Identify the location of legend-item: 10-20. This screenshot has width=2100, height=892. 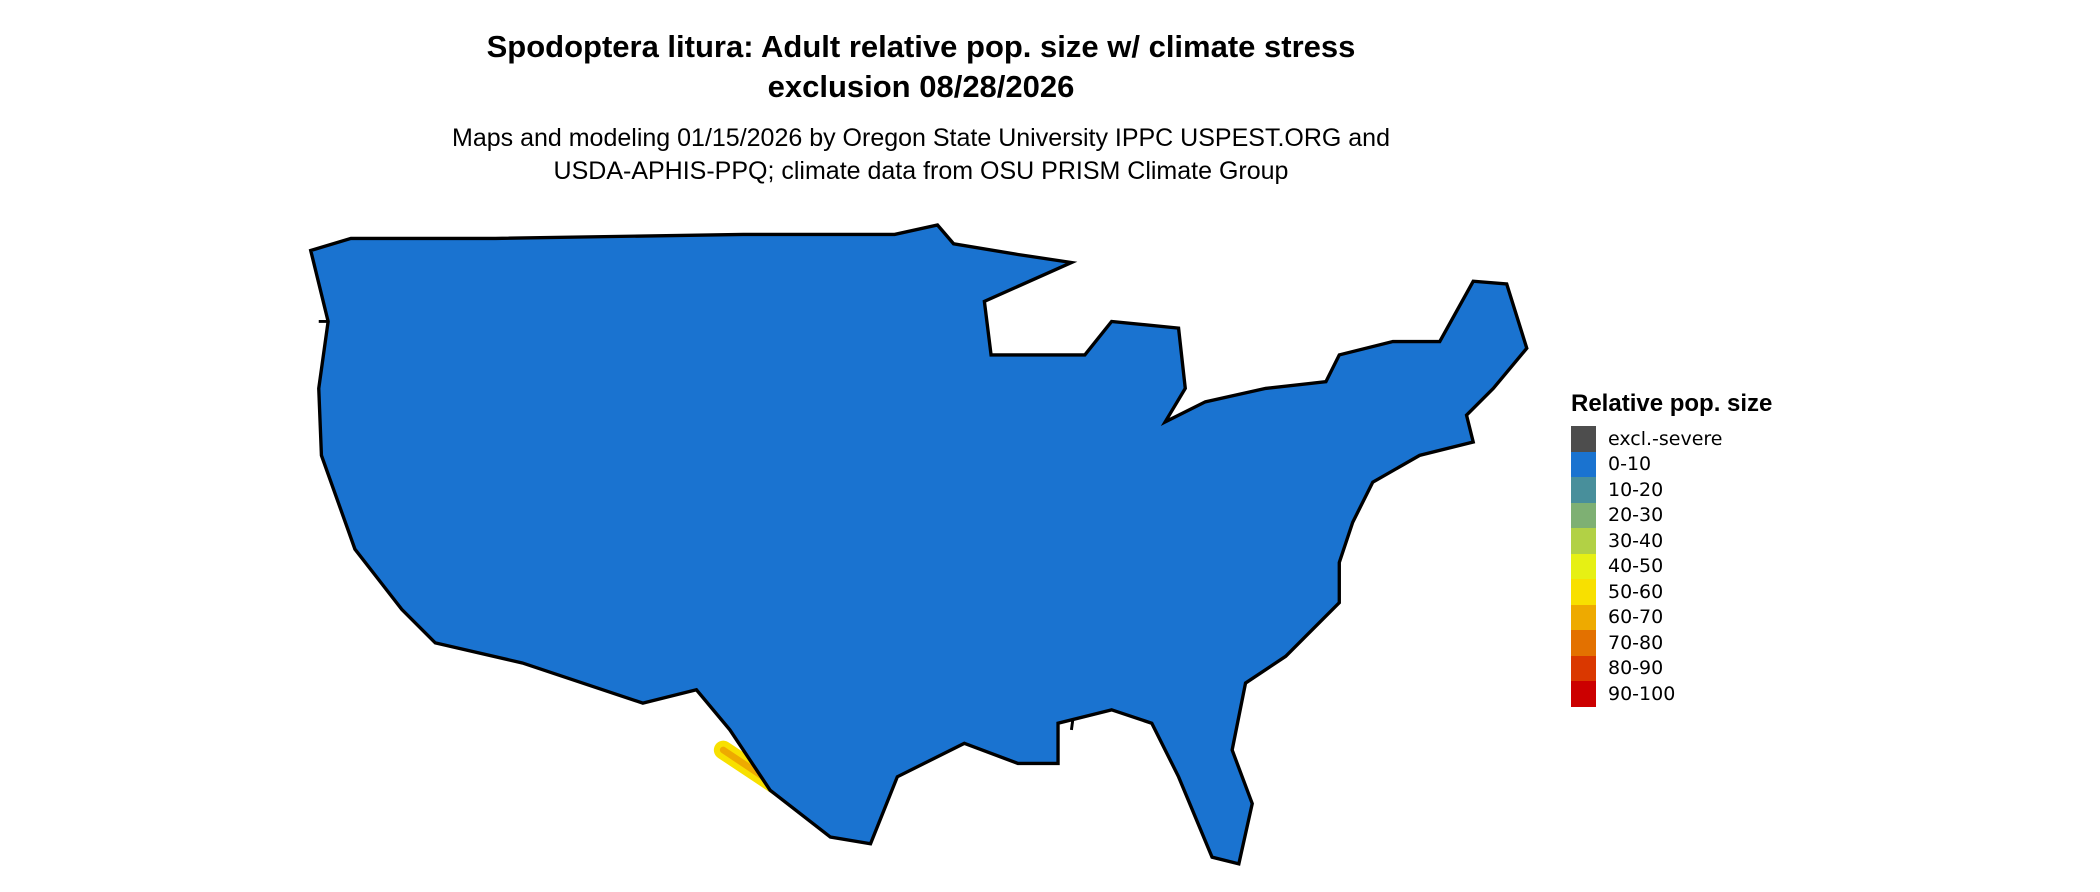
(1671, 490).